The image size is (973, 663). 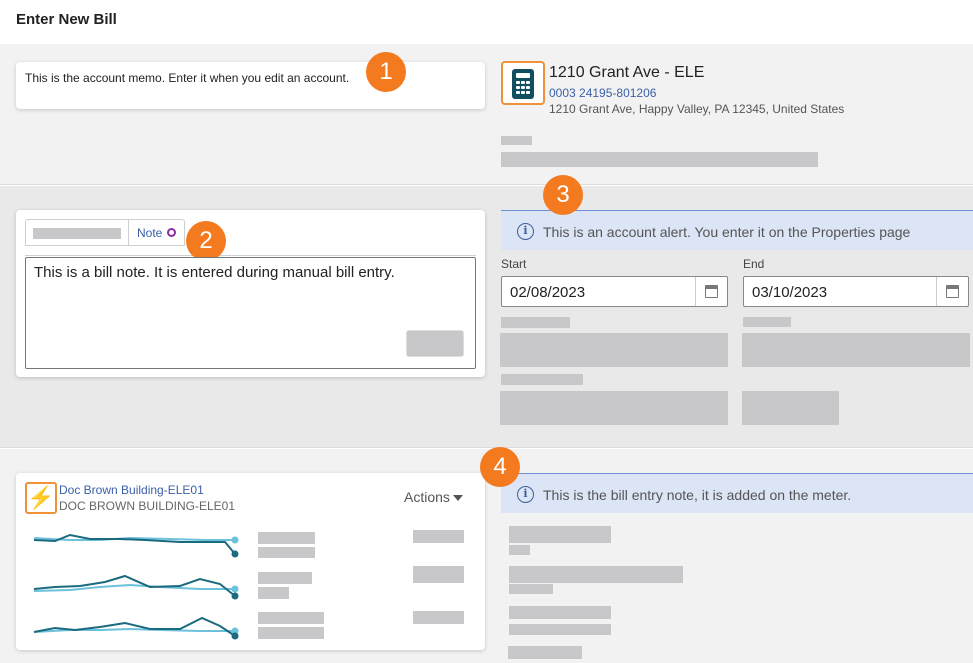 I want to click on meter-code: DOC BROWN BUILDING-ELE01, so click(x=147, y=506).